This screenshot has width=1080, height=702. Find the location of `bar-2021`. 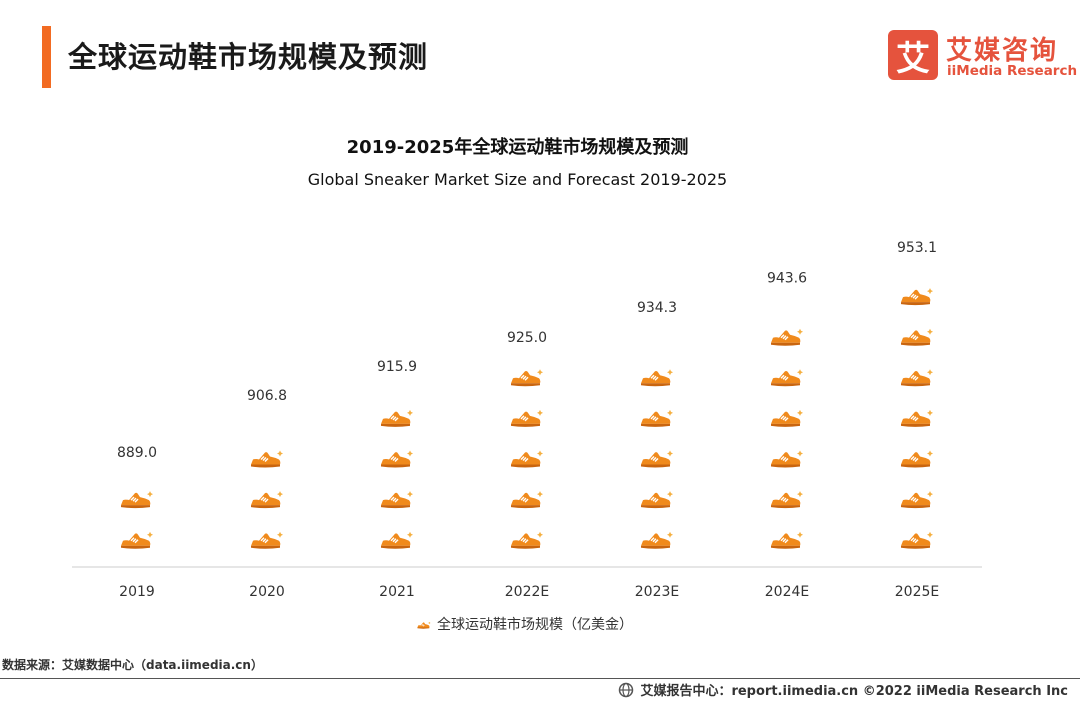

bar-2021 is located at coordinates (397, 464).